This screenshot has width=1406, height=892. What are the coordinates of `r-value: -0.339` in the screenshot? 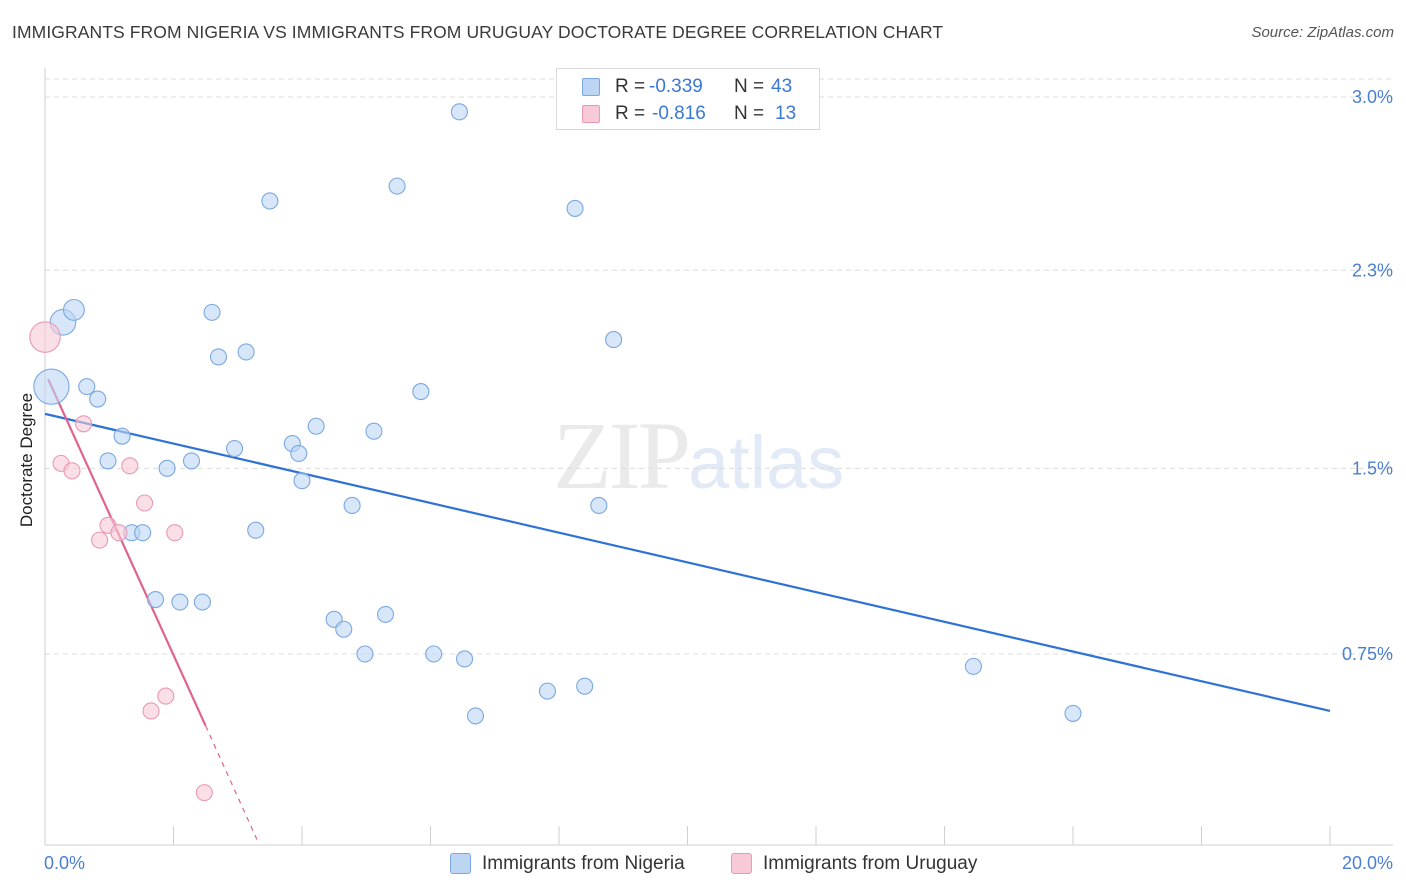 It's located at (676, 86).